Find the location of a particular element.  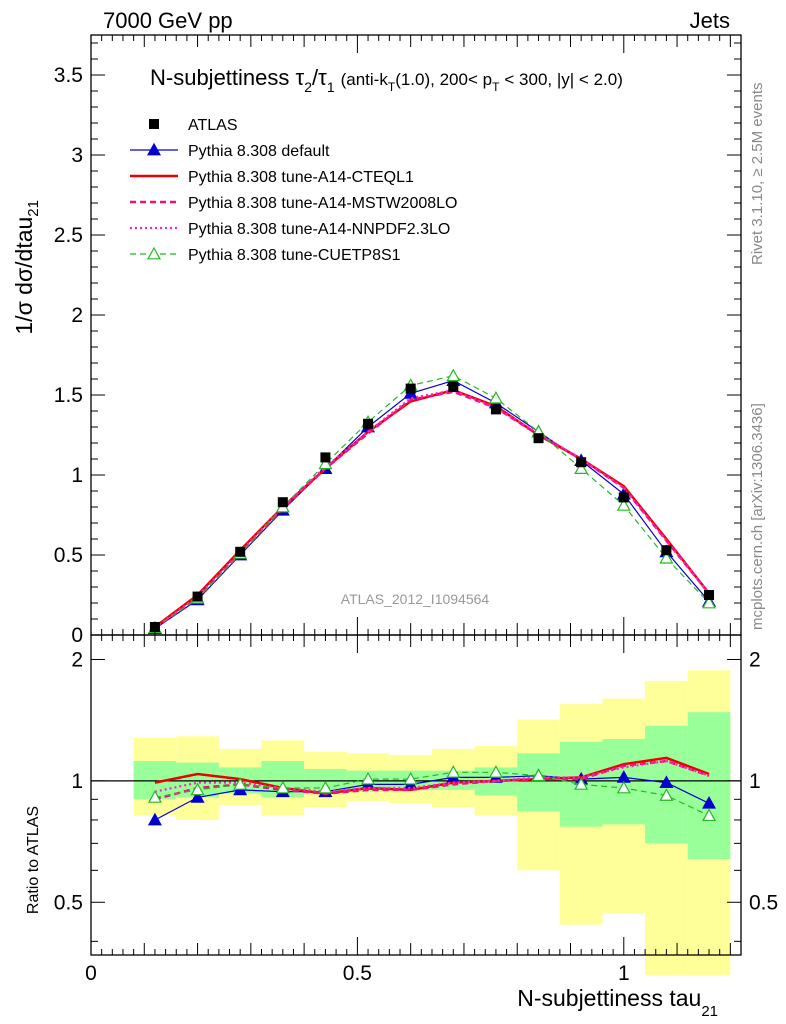

title-detail-t1: T is located at coordinates (392, 87).